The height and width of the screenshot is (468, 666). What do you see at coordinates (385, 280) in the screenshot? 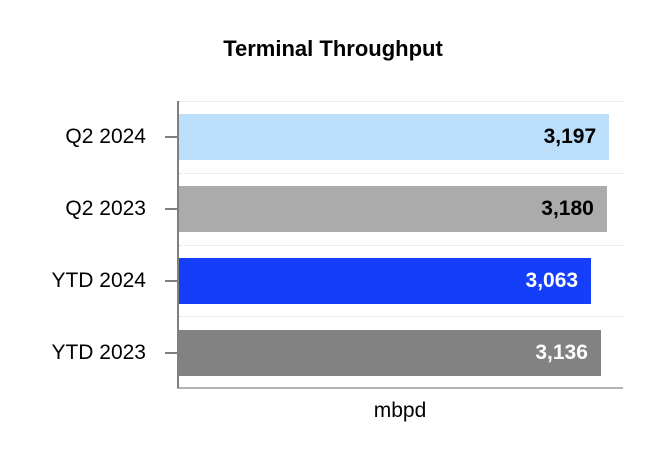
I see `bar: 3,063` at bounding box center [385, 280].